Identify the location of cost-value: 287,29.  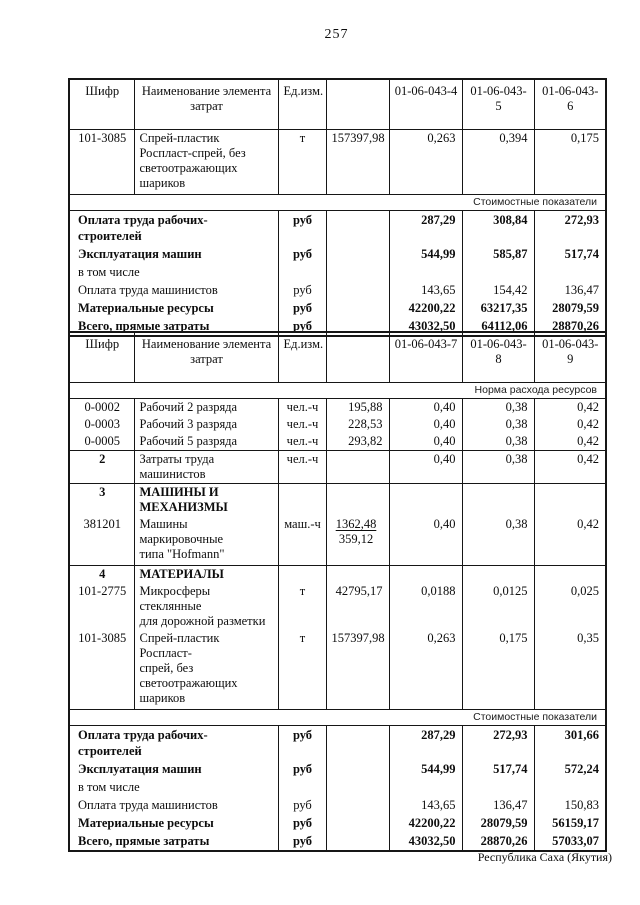
(425, 742).